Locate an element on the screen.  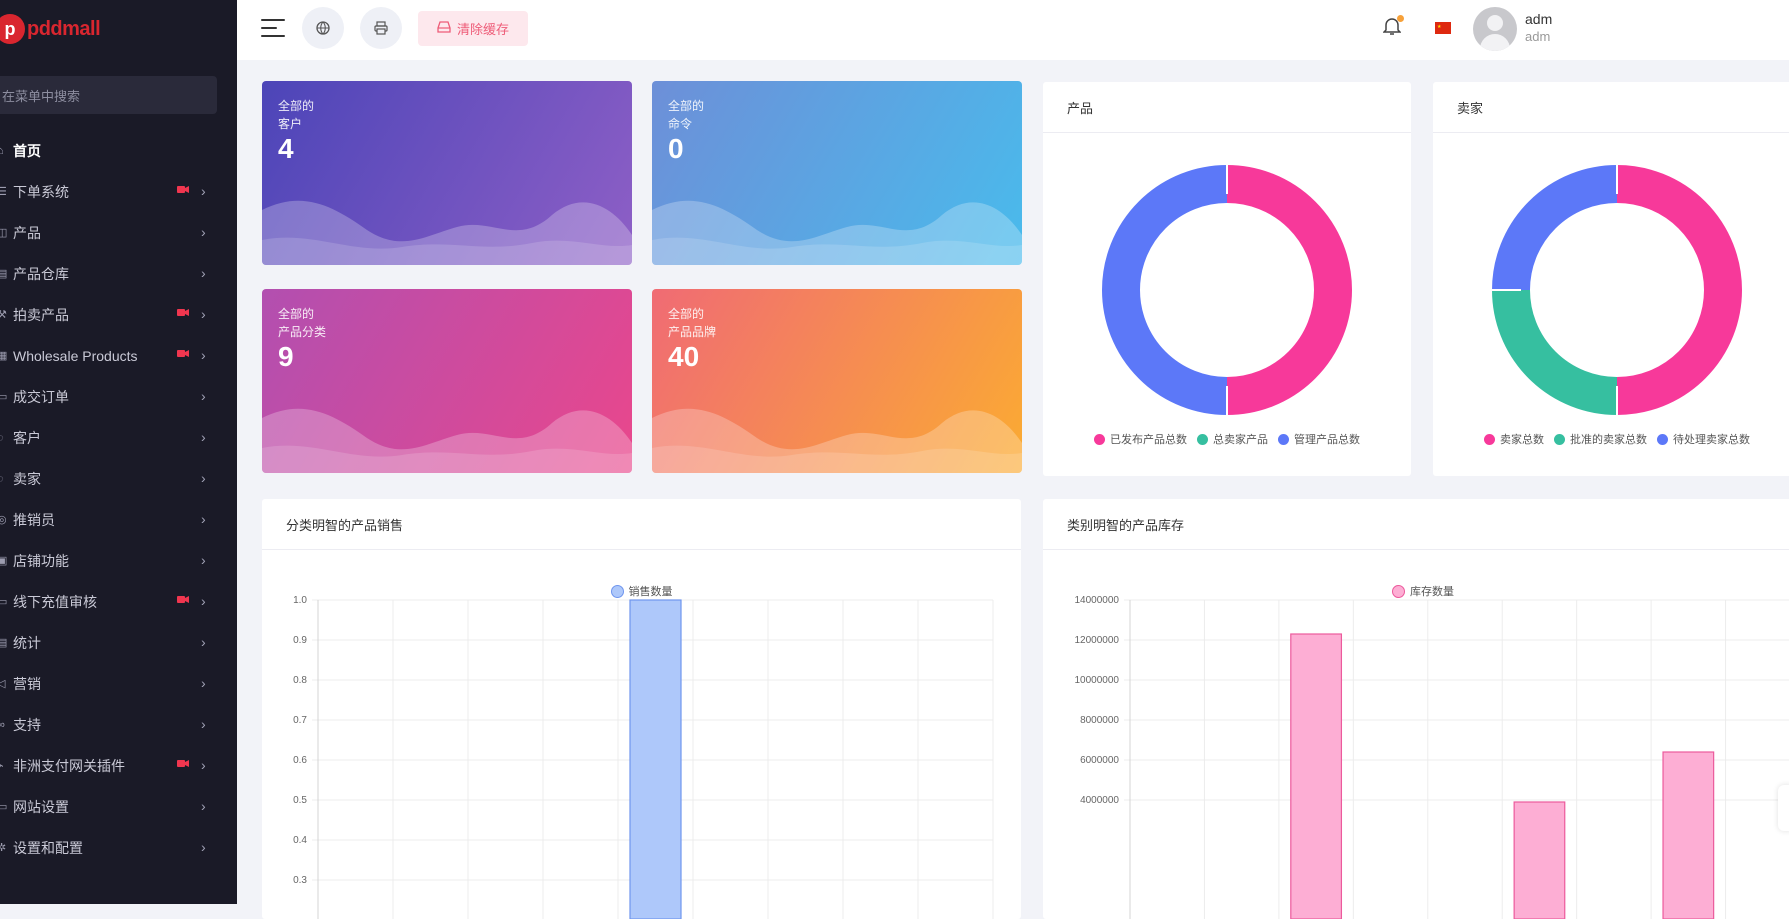
sidebar-item-label: 拍卖产品 is located at coordinates (41, 314).